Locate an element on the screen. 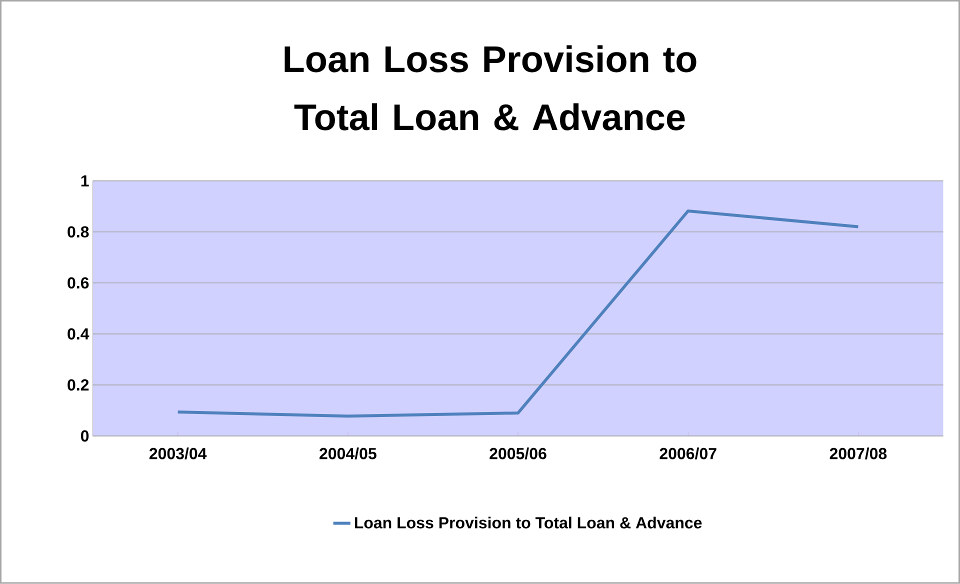  y-tick-label: 0.8 is located at coordinates (78, 232).